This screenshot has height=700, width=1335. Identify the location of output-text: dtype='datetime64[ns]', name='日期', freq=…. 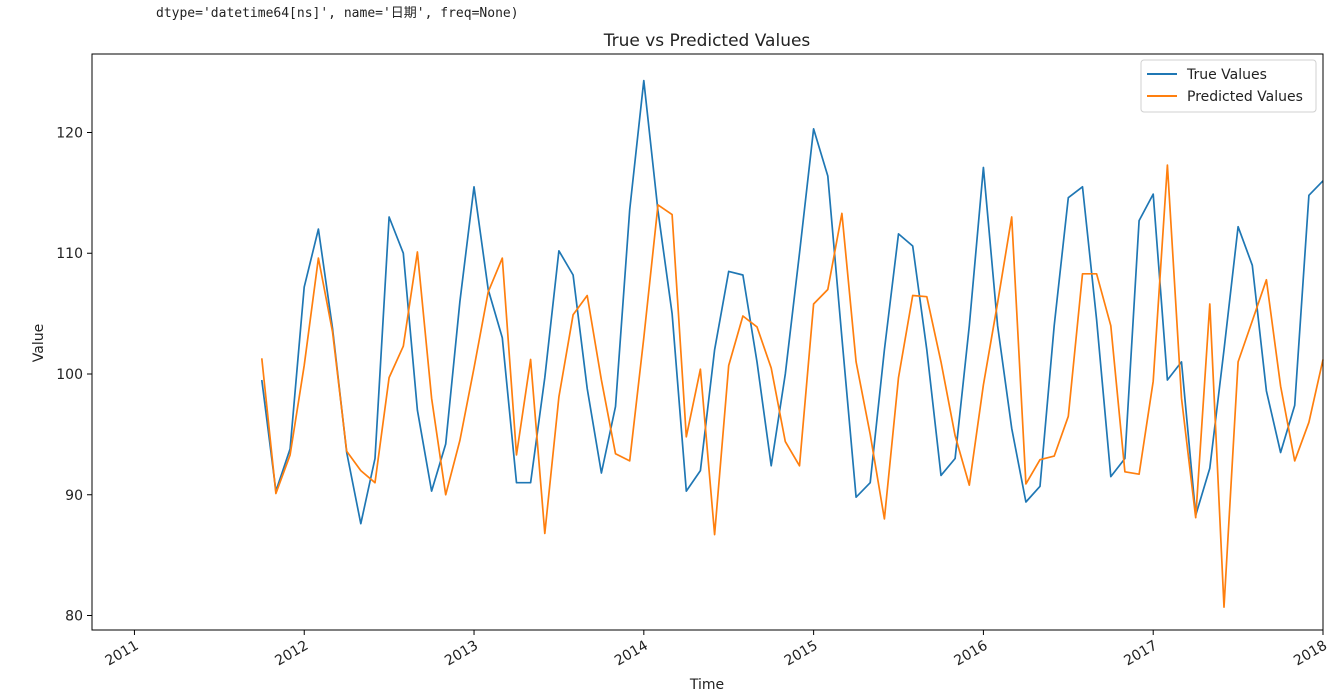
(337, 13).